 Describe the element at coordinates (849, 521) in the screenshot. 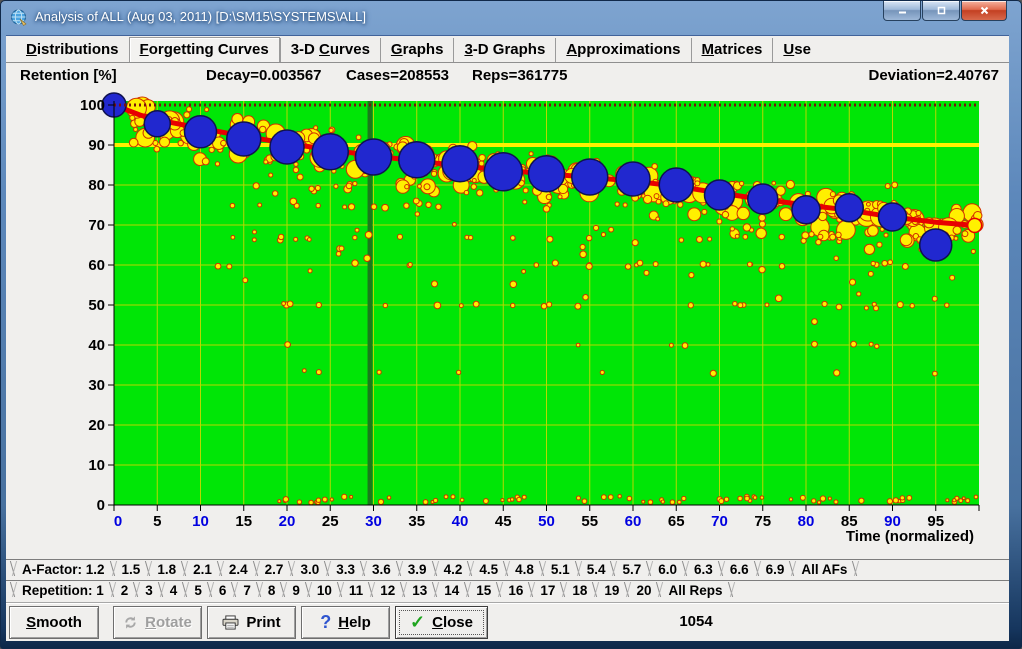

I see `svg-text: 85` at that location.